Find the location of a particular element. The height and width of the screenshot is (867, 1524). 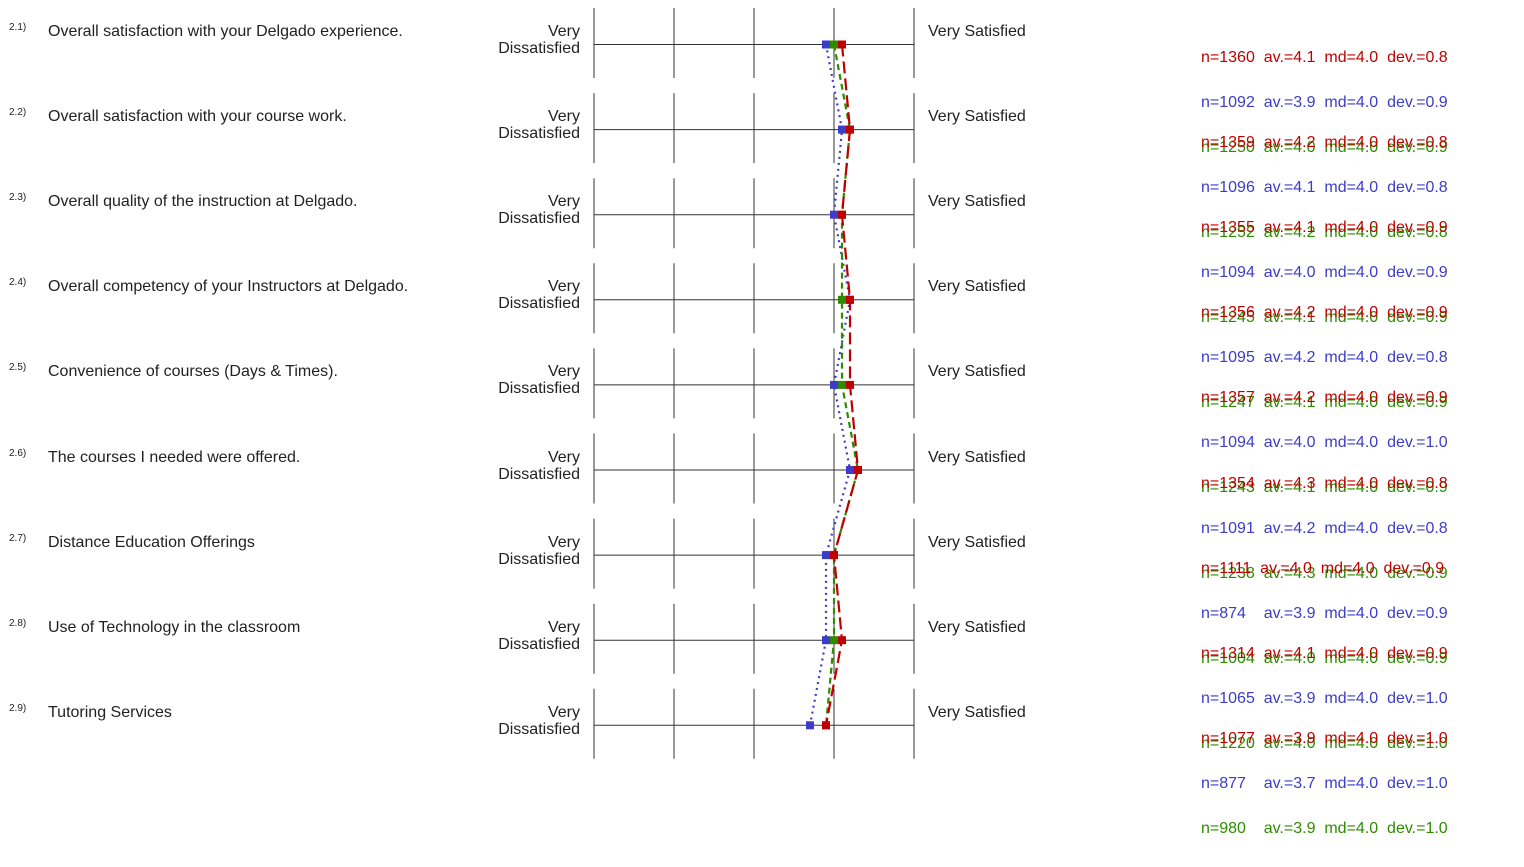

stats-line-series2: n=1094 av.=4.0 md=4.0 dev.=1.0 is located at coordinates (1324, 443).